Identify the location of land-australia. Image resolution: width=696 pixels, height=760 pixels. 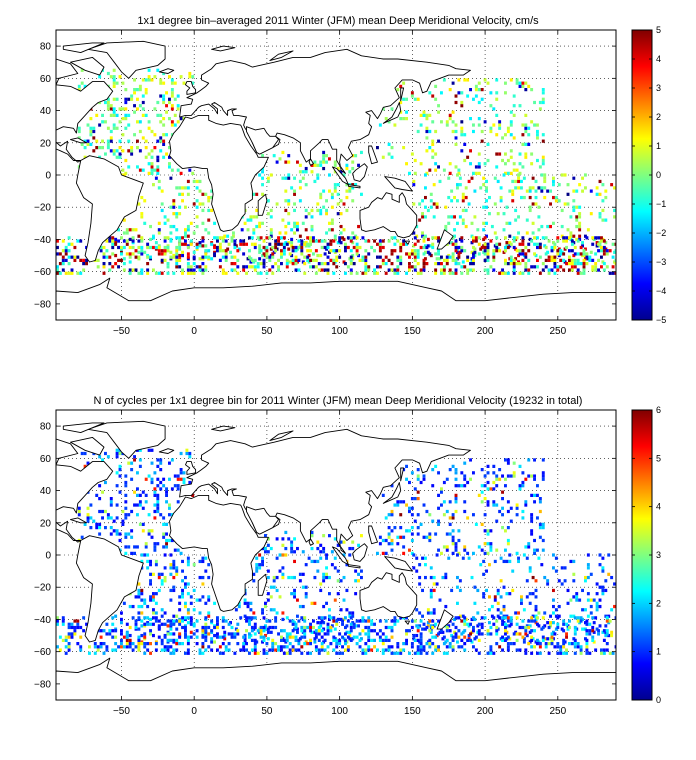
(388, 595).